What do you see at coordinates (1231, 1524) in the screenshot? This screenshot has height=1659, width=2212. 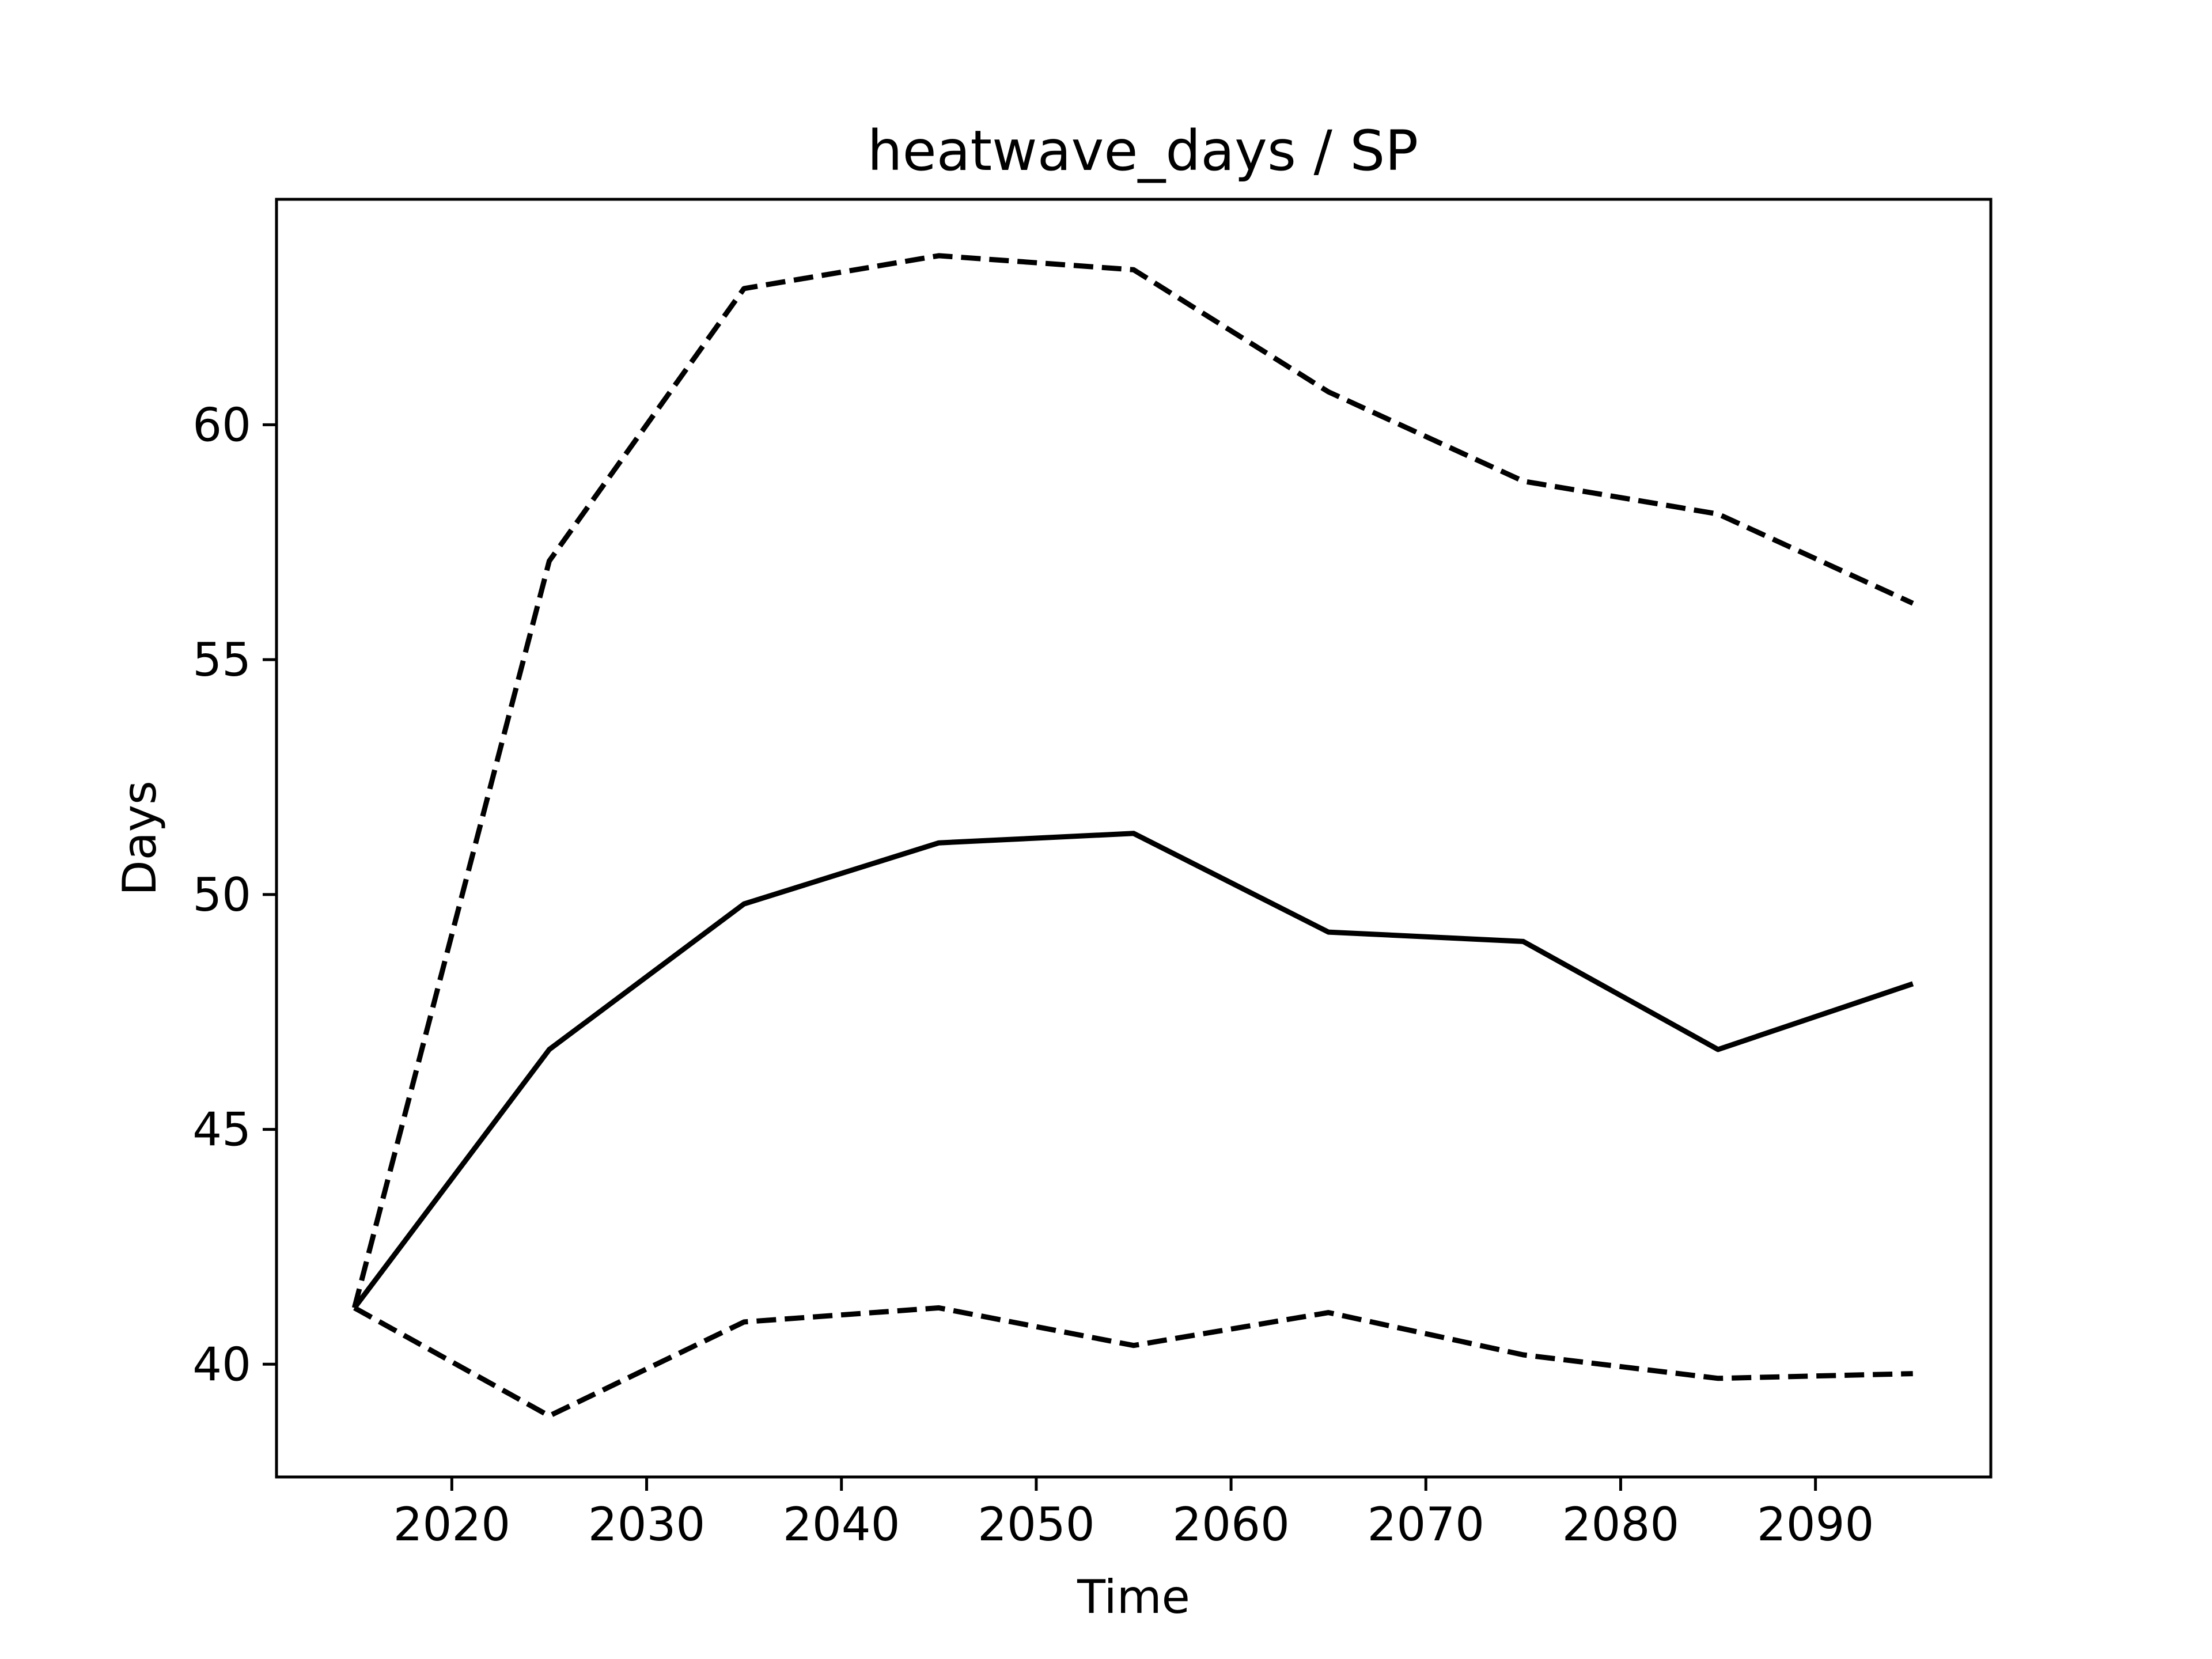 I see `x-tick-label: 2060` at bounding box center [1231, 1524].